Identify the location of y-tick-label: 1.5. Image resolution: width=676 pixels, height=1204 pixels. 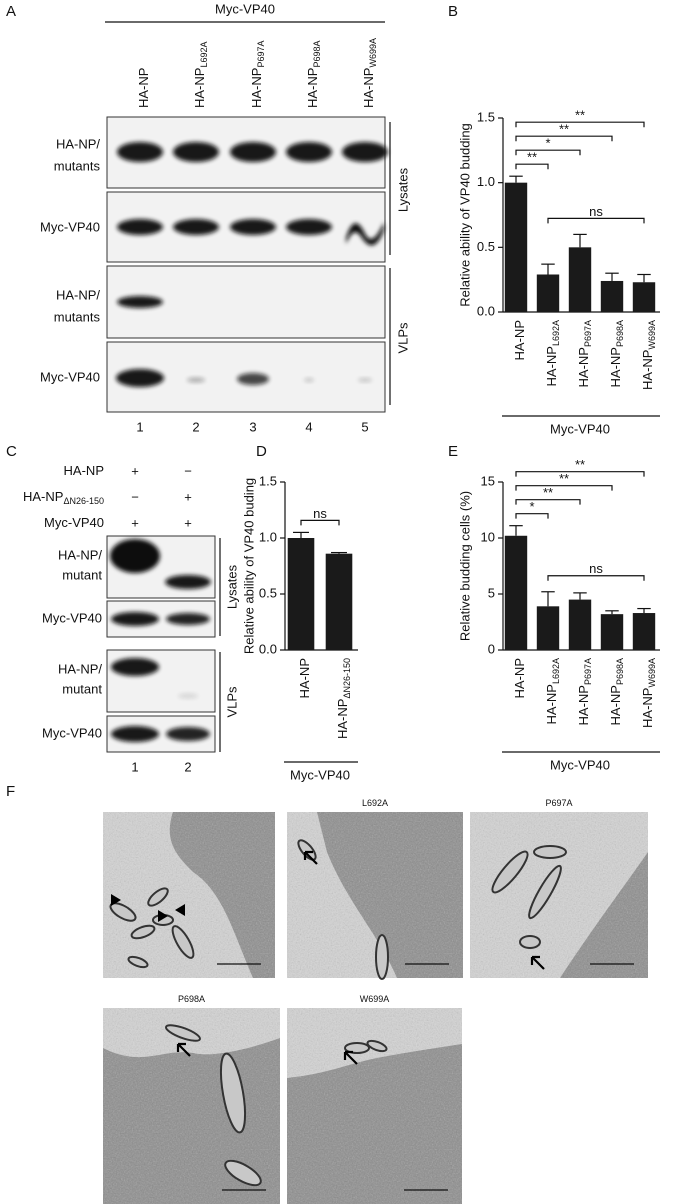
(268, 480).